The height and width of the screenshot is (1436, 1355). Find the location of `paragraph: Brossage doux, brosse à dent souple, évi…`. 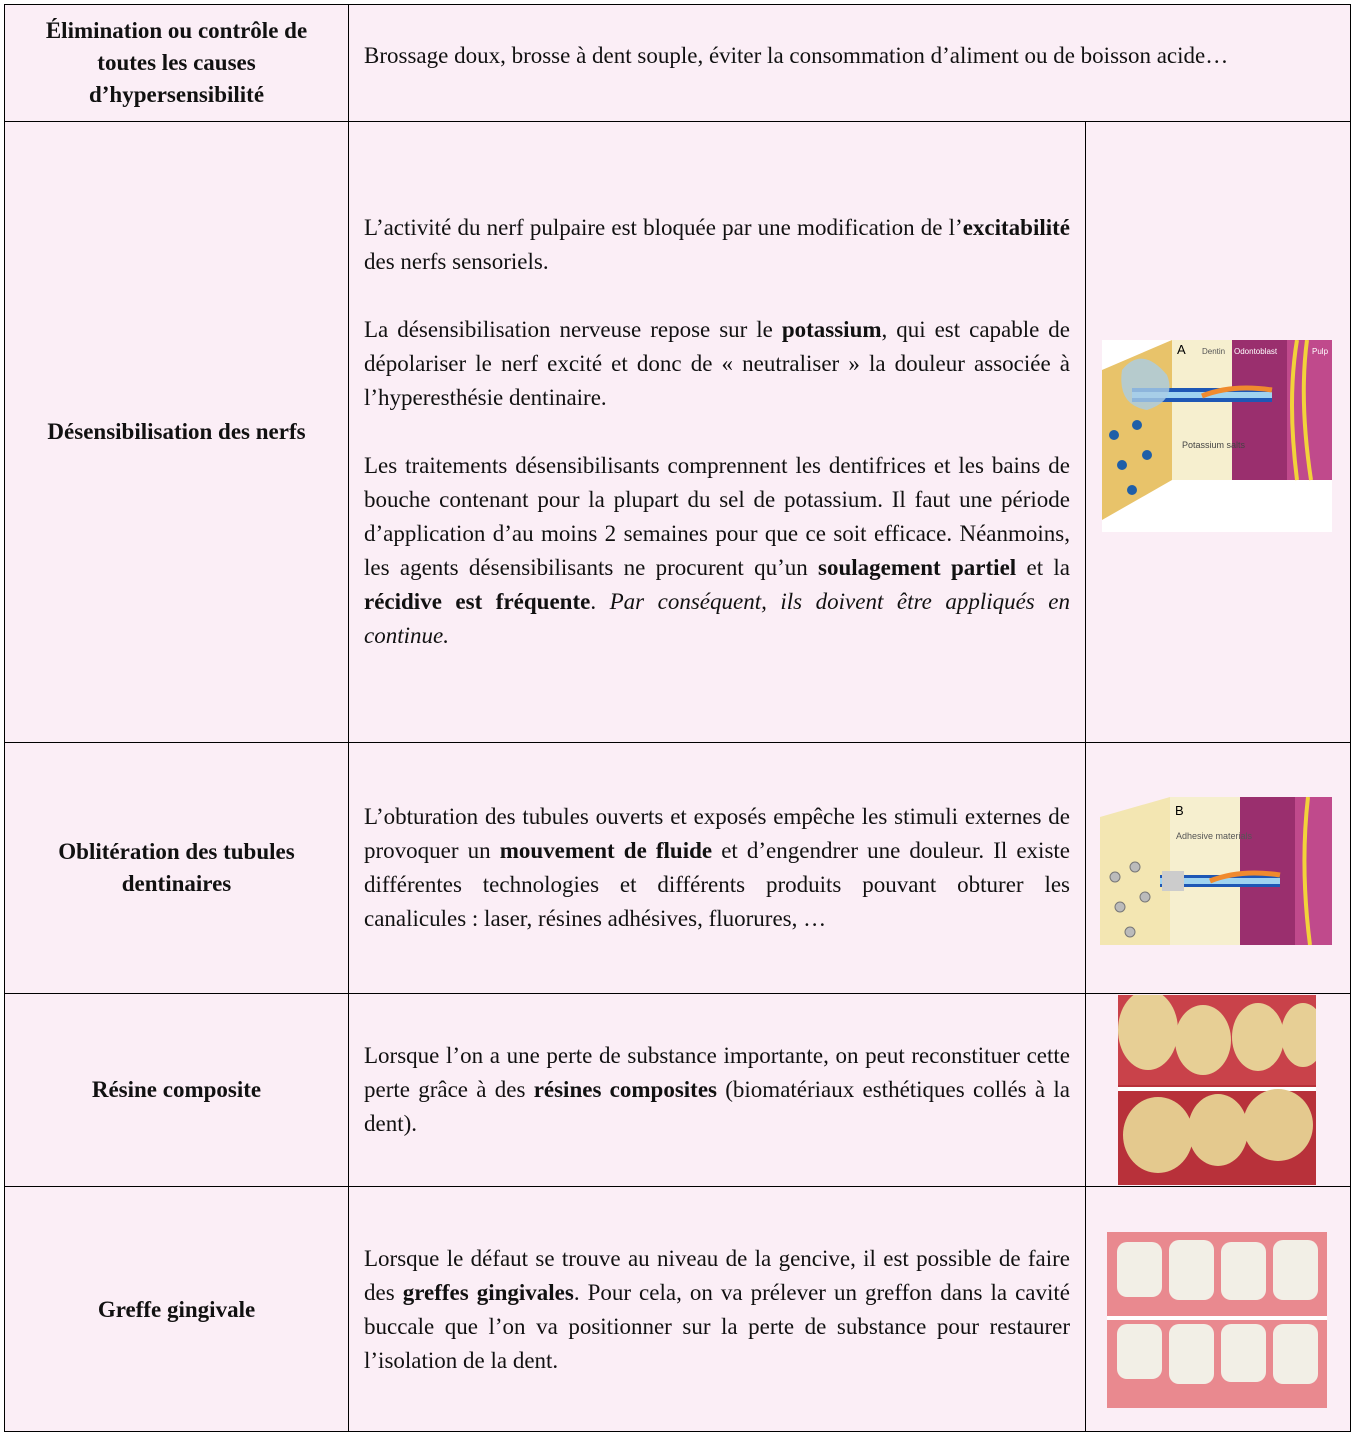

paragraph: Brossage doux, brosse à dent souple, évi… is located at coordinates (850, 56).